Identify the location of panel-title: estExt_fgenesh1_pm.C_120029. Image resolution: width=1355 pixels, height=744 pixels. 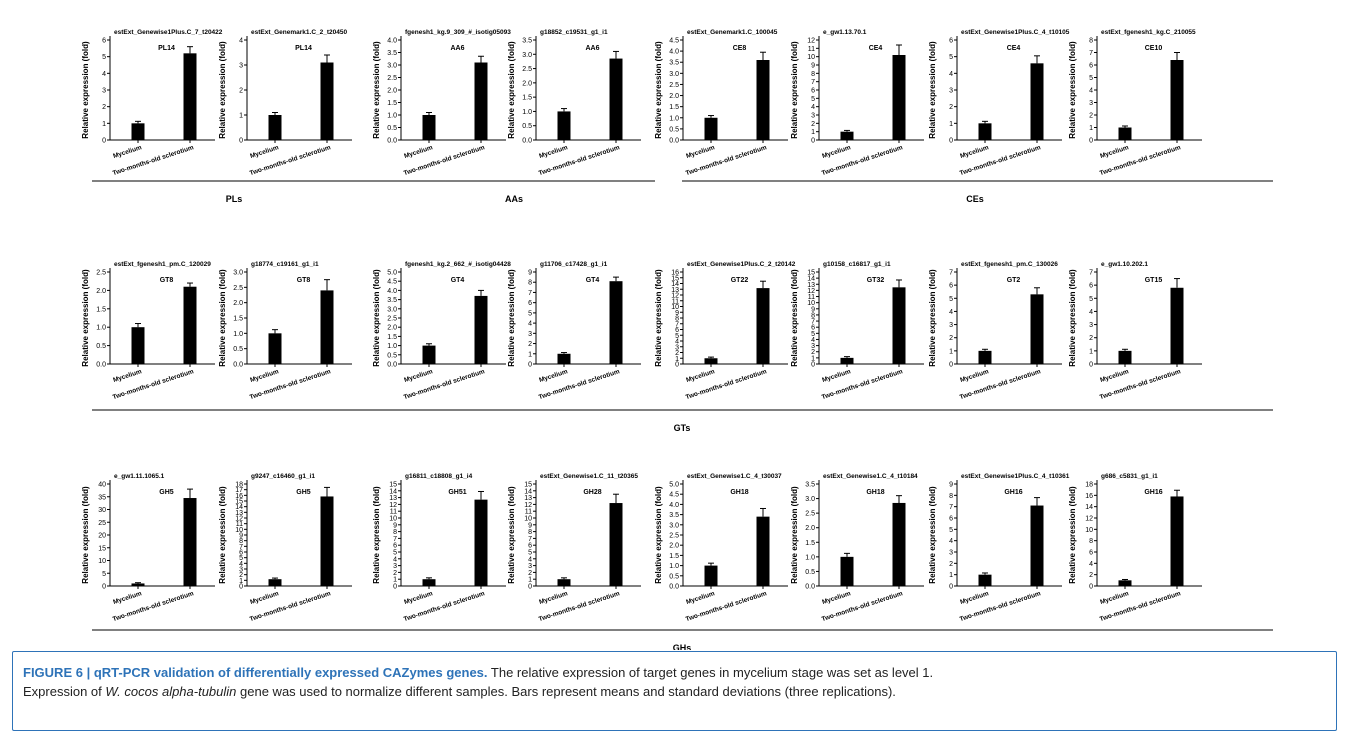
(162, 264).